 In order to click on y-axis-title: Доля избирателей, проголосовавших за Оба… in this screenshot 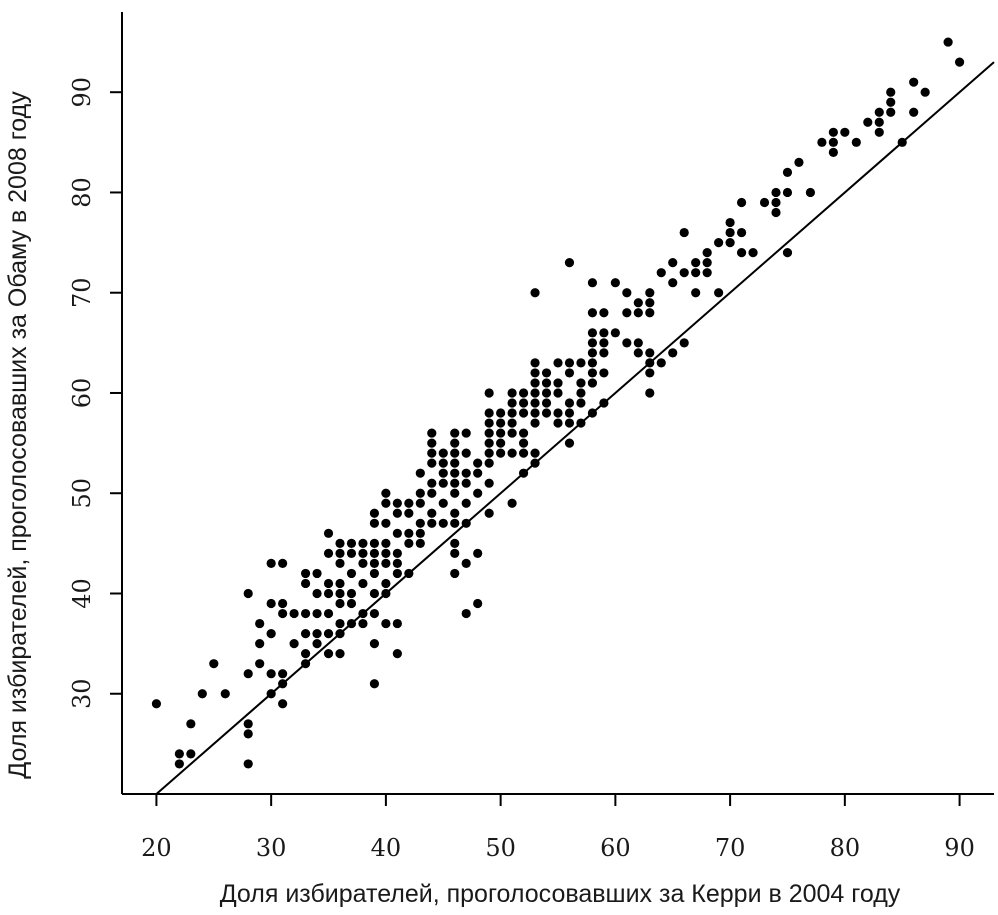, I will do `click(18, 435)`.